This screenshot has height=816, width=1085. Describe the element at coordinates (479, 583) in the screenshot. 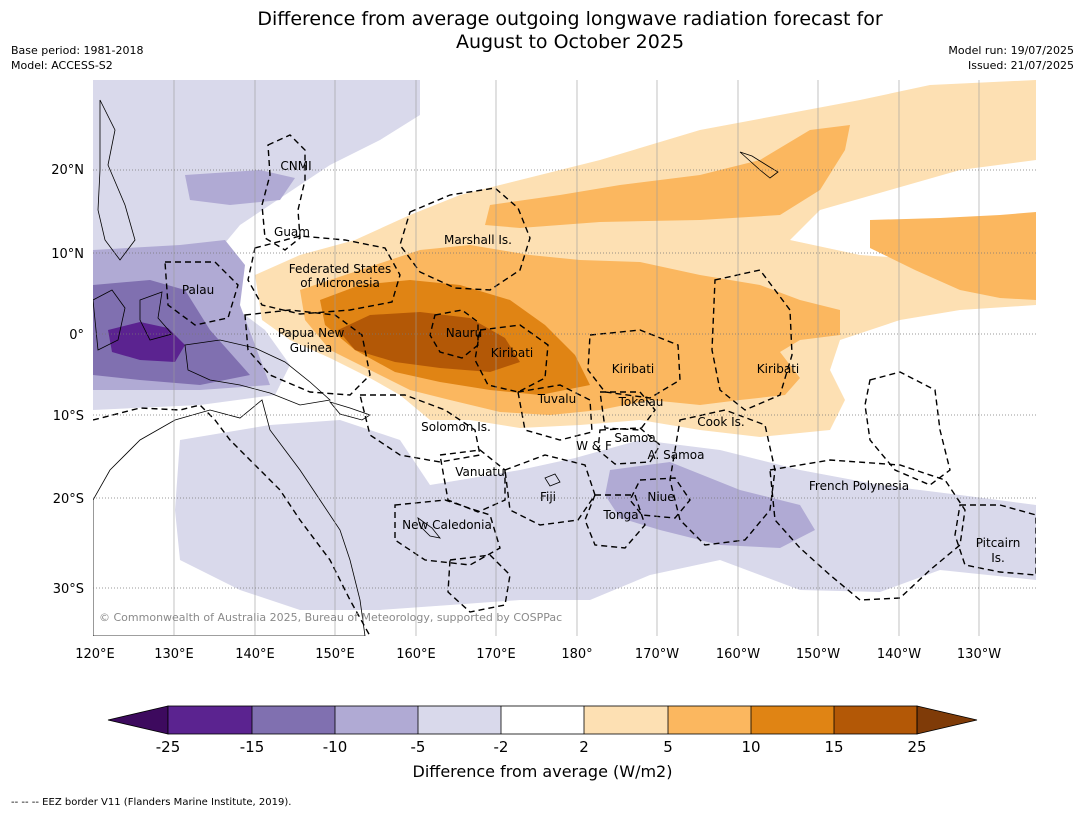

I see `eez-norfolk` at that location.